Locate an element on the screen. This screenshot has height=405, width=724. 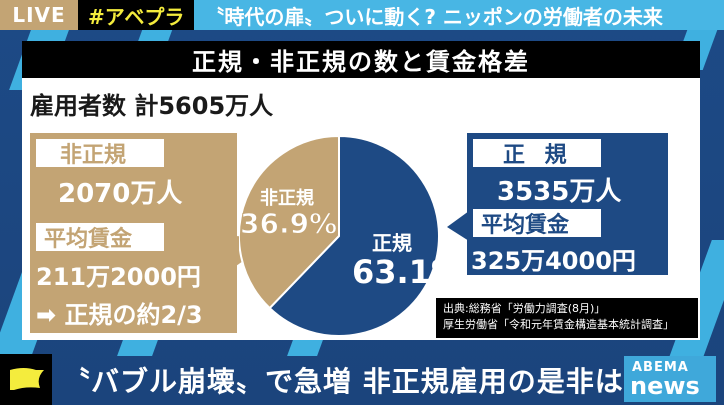
regular-label: 正 規 is located at coordinates (537, 153).